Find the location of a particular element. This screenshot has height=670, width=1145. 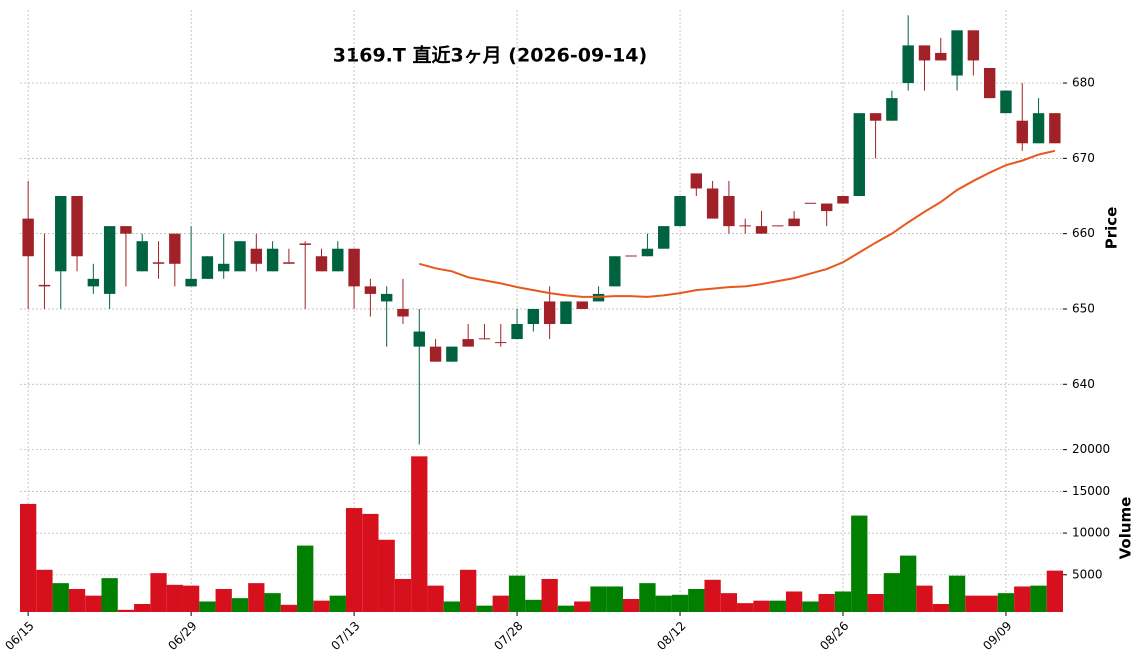

y-tick-label: 680 is located at coordinates (1083, 83).